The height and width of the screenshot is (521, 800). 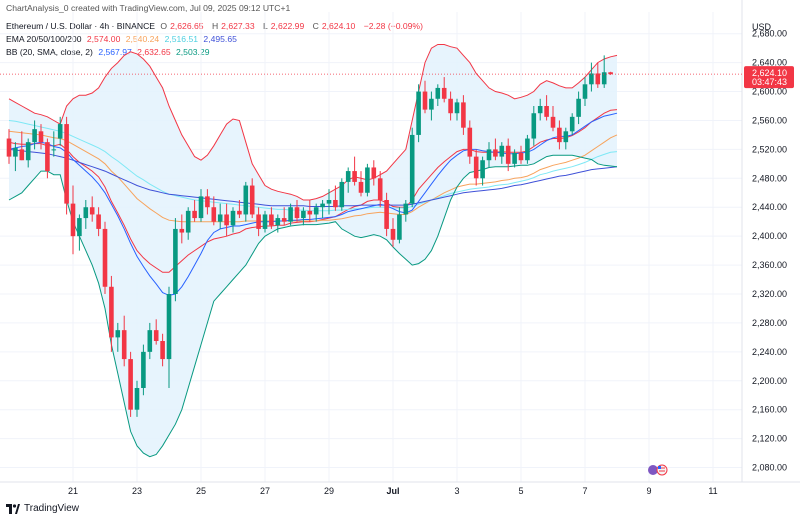 I want to click on ema50-value: 2,540.24, so click(x=142, y=39).